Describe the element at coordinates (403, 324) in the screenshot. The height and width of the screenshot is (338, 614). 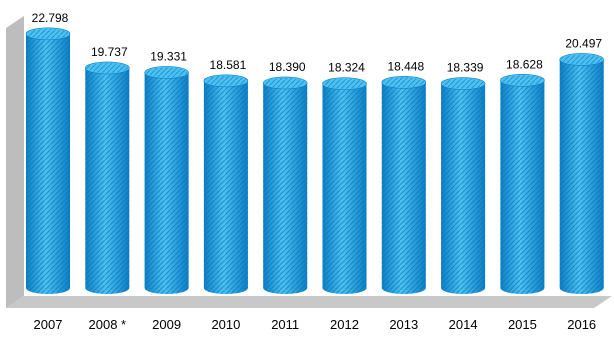
I see `x-tick-label: 2013` at that location.